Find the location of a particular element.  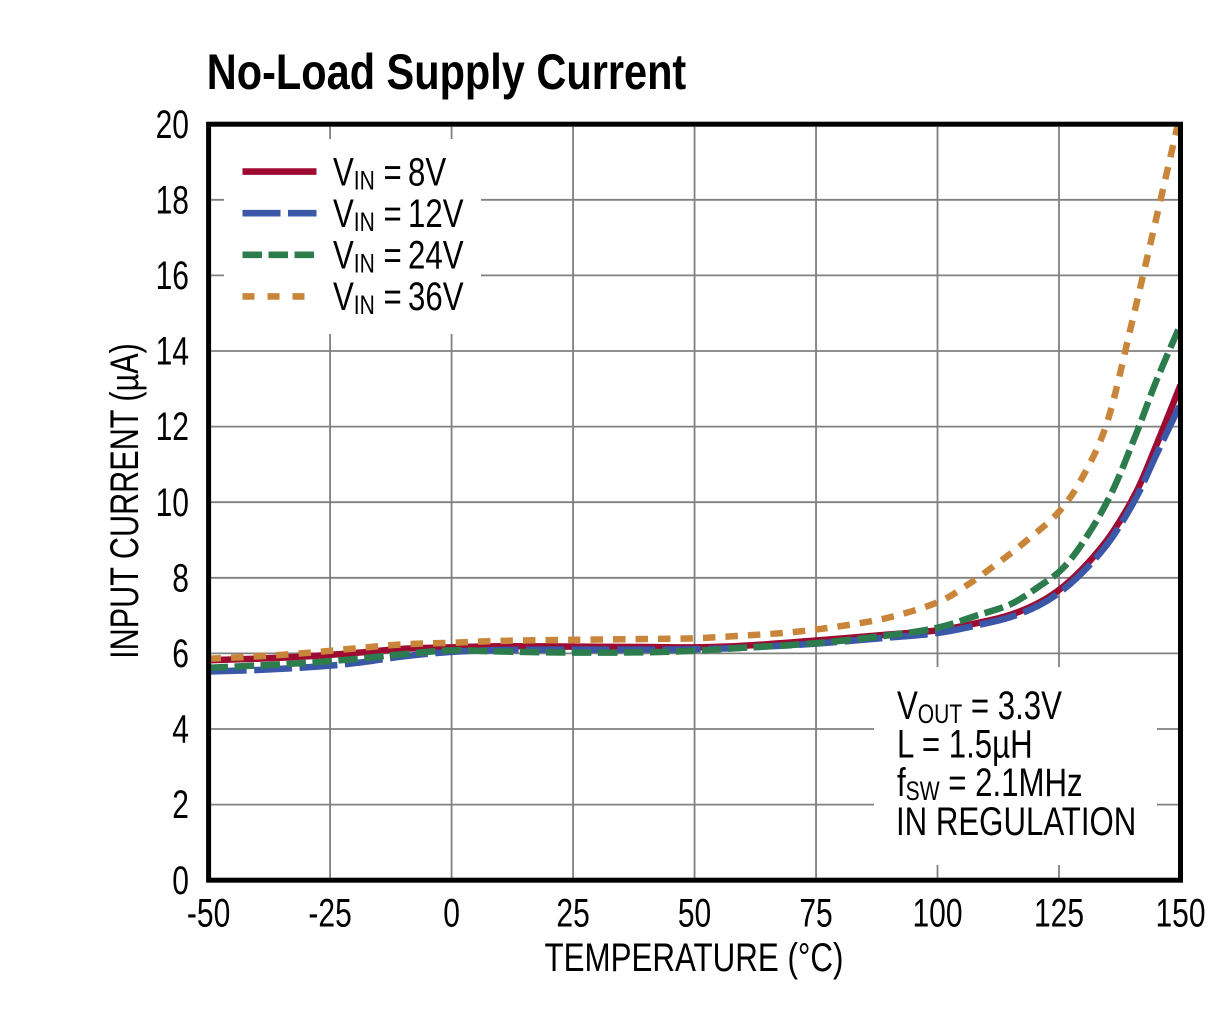

svg-text: IN REGULATION is located at coordinates (1016, 821).